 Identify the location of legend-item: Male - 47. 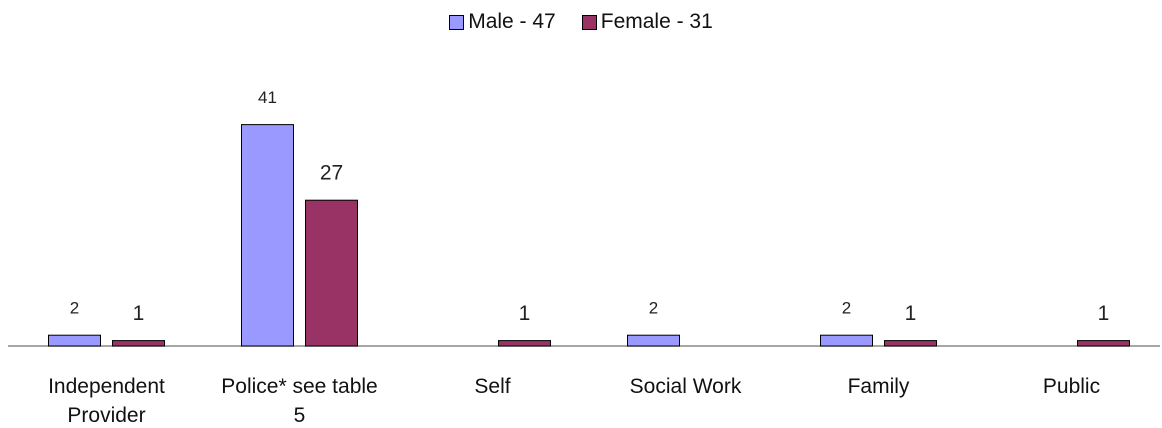
(502, 22).